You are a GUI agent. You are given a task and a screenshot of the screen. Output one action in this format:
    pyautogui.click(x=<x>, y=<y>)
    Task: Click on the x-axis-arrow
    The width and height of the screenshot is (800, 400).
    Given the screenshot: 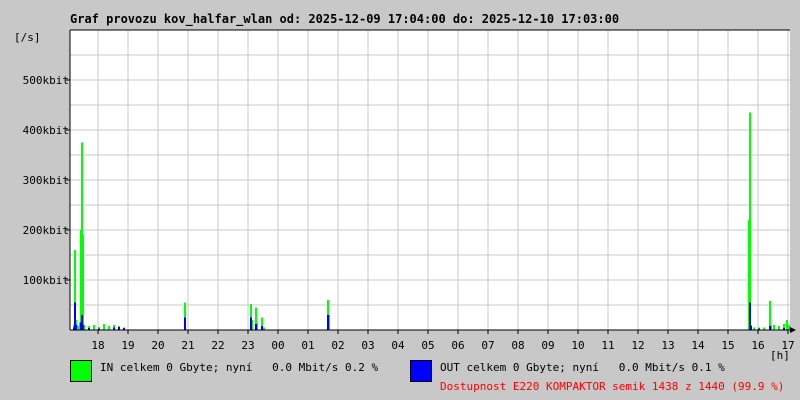 What is the action you would take?
    pyautogui.click(x=793, y=330)
    